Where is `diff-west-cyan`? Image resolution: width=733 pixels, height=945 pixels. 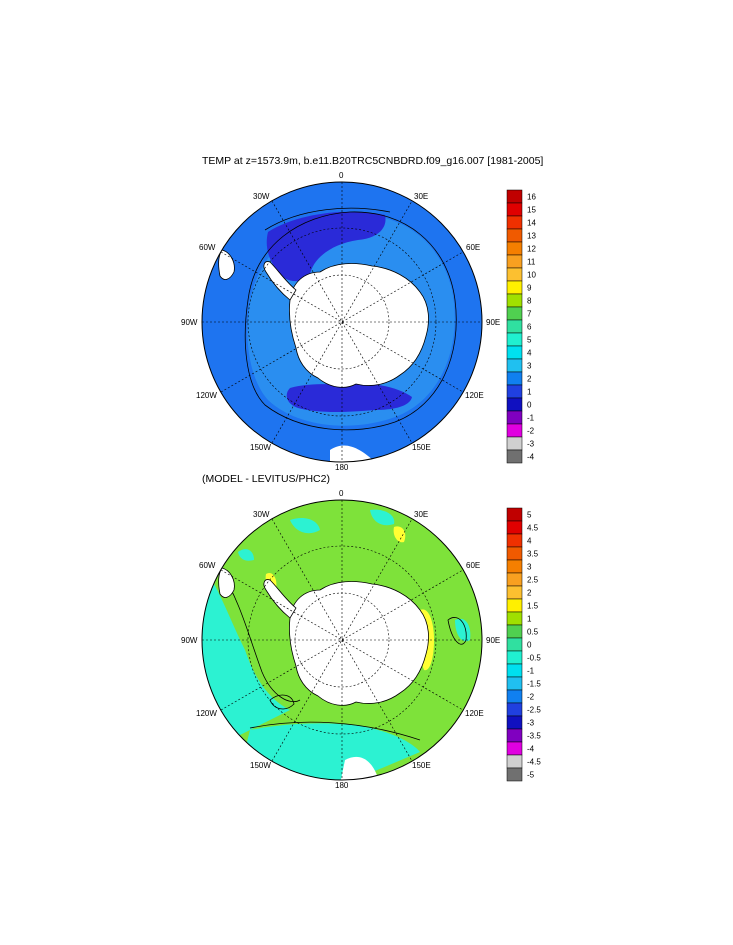 diff-west-cyan is located at coordinates (246, 660).